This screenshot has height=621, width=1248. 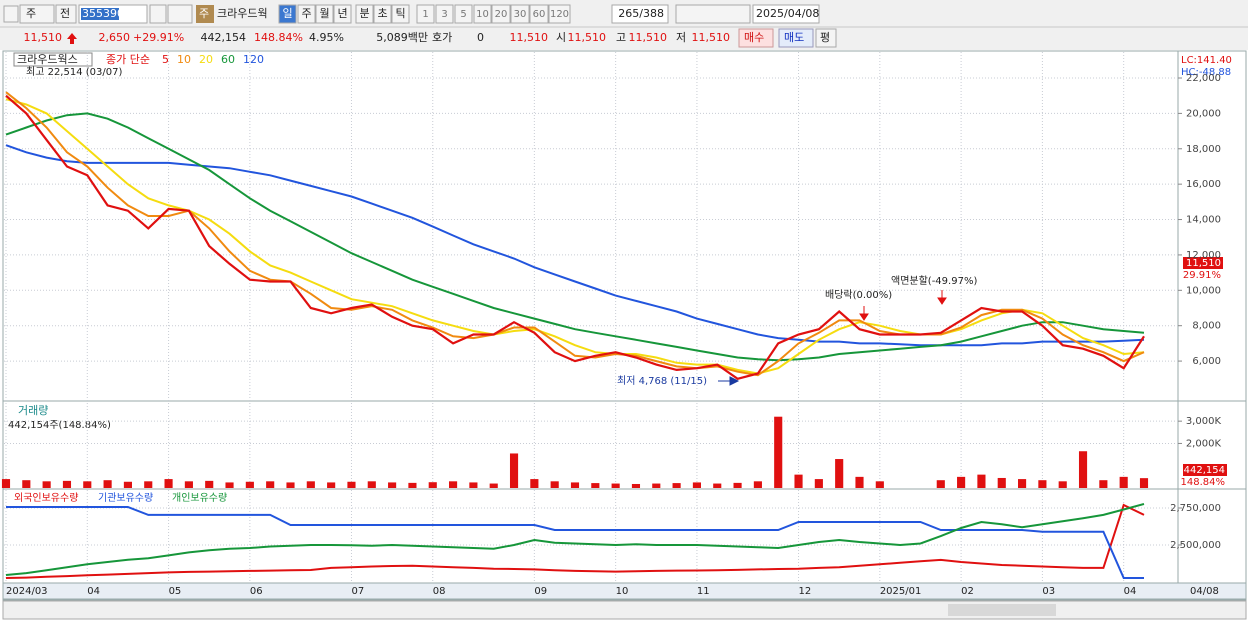 What do you see at coordinates (66, 14) in the screenshot?
I see `prev-btn` at bounding box center [66, 14].